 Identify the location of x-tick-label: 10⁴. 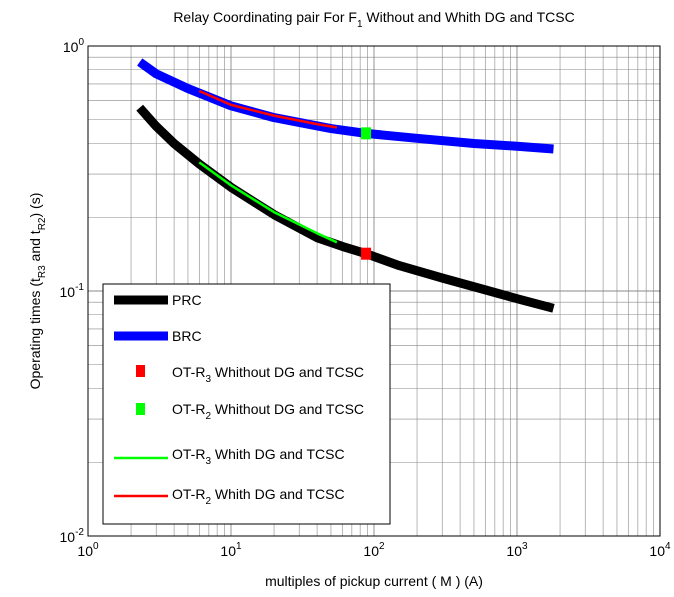
(660, 550).